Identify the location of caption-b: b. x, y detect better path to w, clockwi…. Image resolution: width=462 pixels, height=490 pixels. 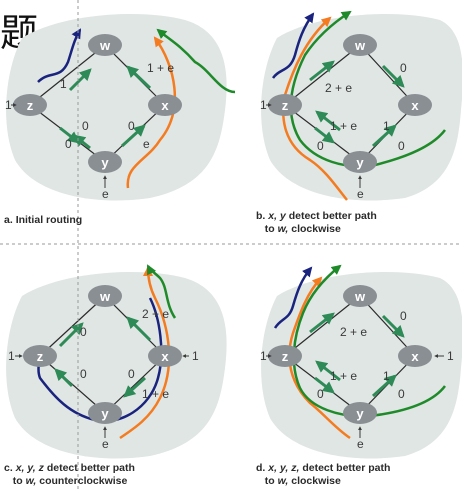
(316, 222).